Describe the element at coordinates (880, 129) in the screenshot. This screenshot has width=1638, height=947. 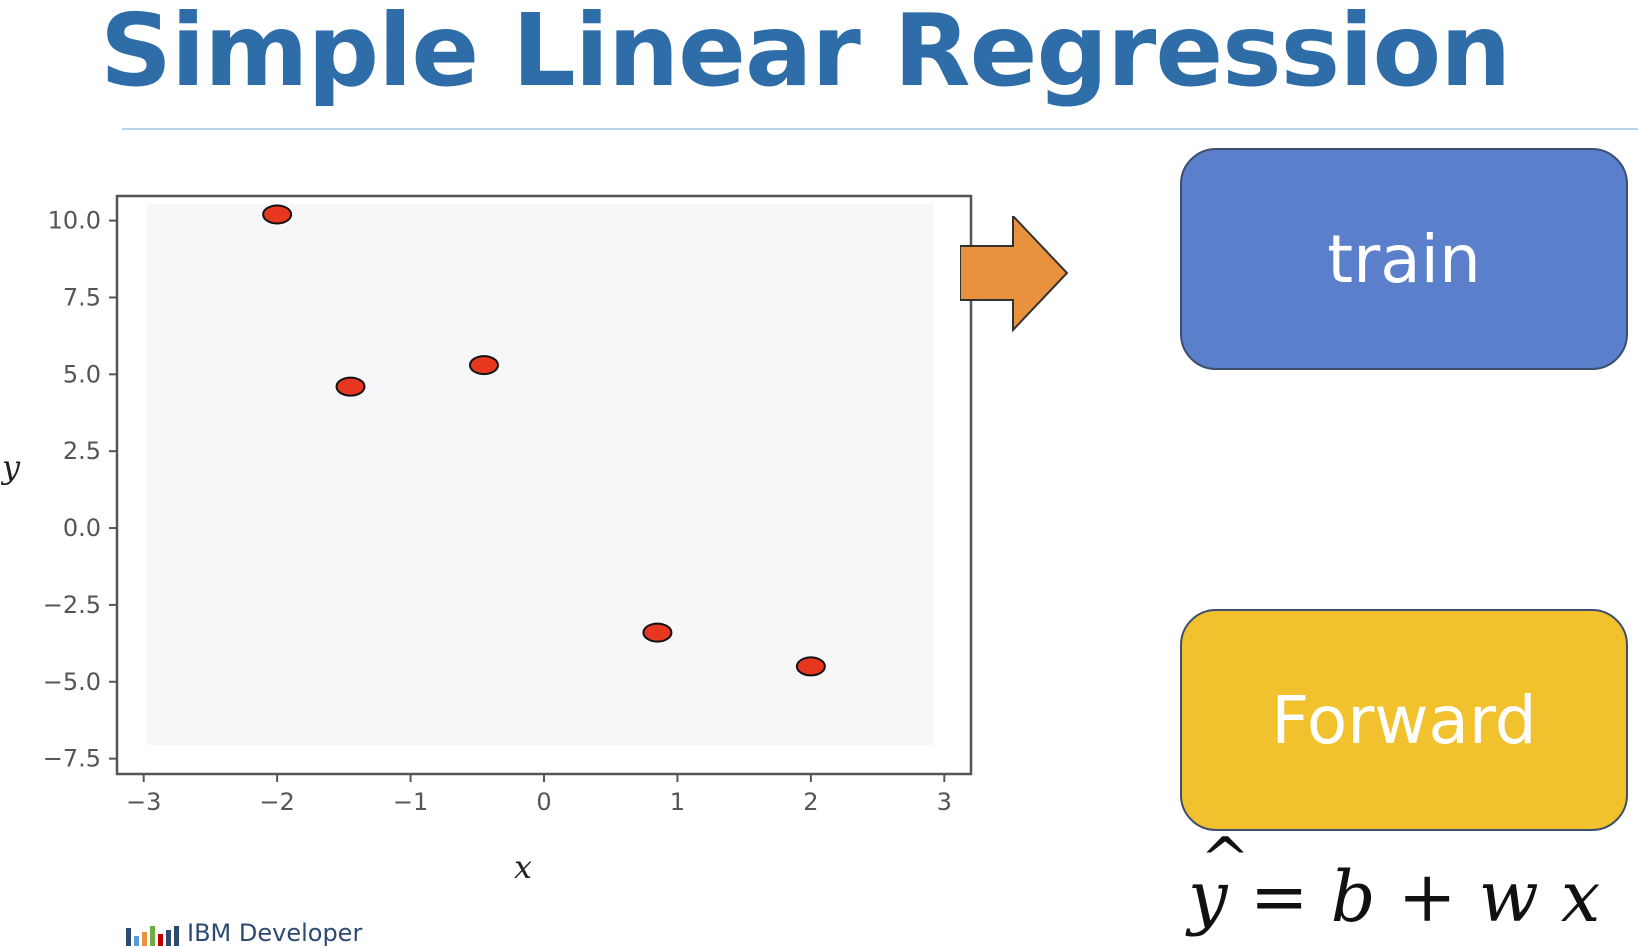
I see `title-divider` at that location.